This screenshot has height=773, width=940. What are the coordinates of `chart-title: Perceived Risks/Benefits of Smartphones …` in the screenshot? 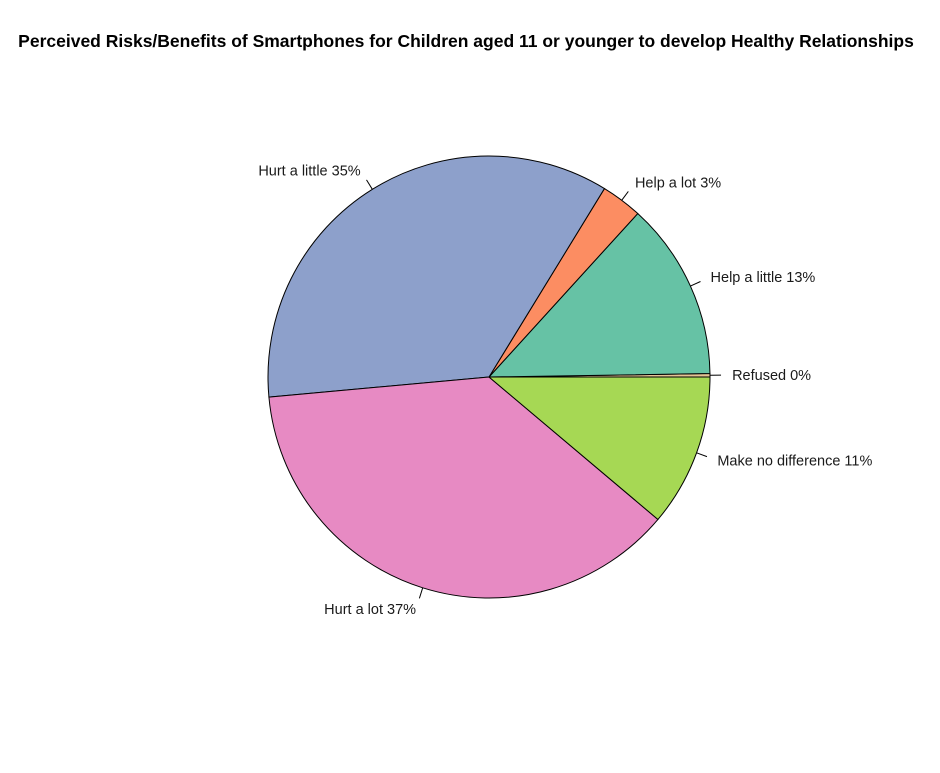 It's located at (466, 41).